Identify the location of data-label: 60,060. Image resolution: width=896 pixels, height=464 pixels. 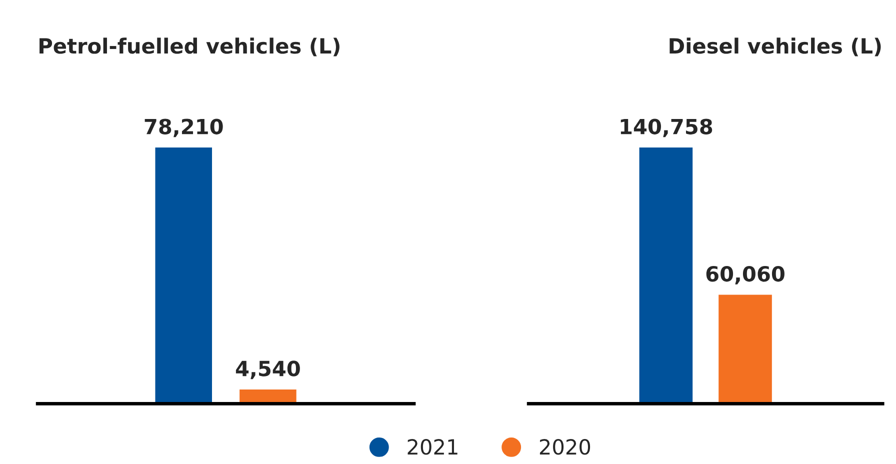
(745, 275).